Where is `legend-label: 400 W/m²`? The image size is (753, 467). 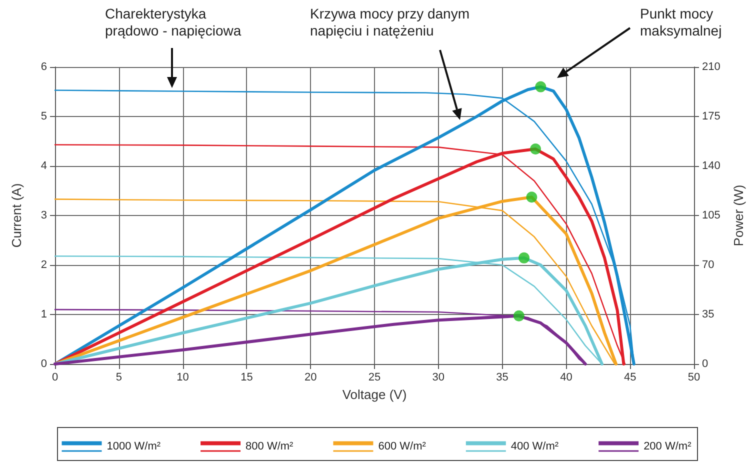 legend-label: 400 W/m² is located at coordinates (534, 446).